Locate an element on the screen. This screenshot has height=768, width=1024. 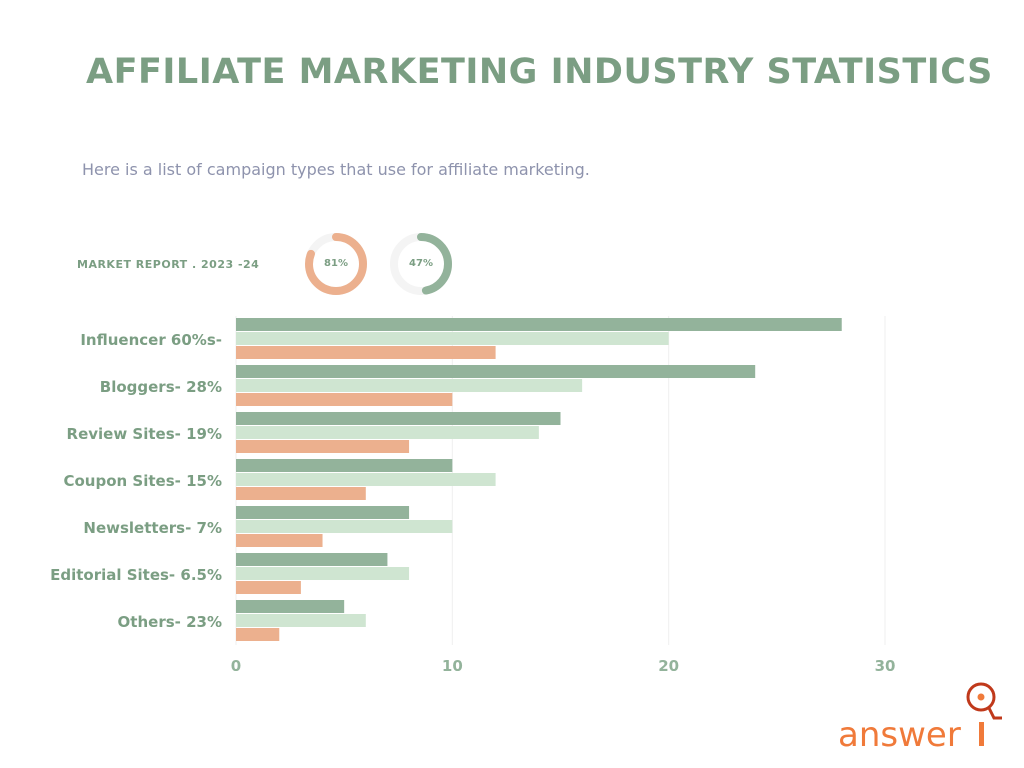
answeriq-logo: answer is located at coordinates (928, 717).